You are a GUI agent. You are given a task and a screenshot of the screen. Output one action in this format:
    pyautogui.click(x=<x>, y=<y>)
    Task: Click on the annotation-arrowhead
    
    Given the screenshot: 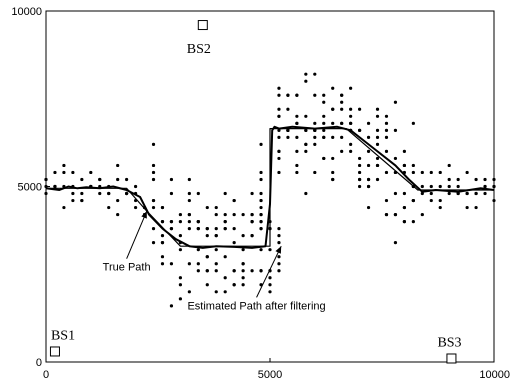 What is the action you would take?
    pyautogui.click(x=278, y=250)
    